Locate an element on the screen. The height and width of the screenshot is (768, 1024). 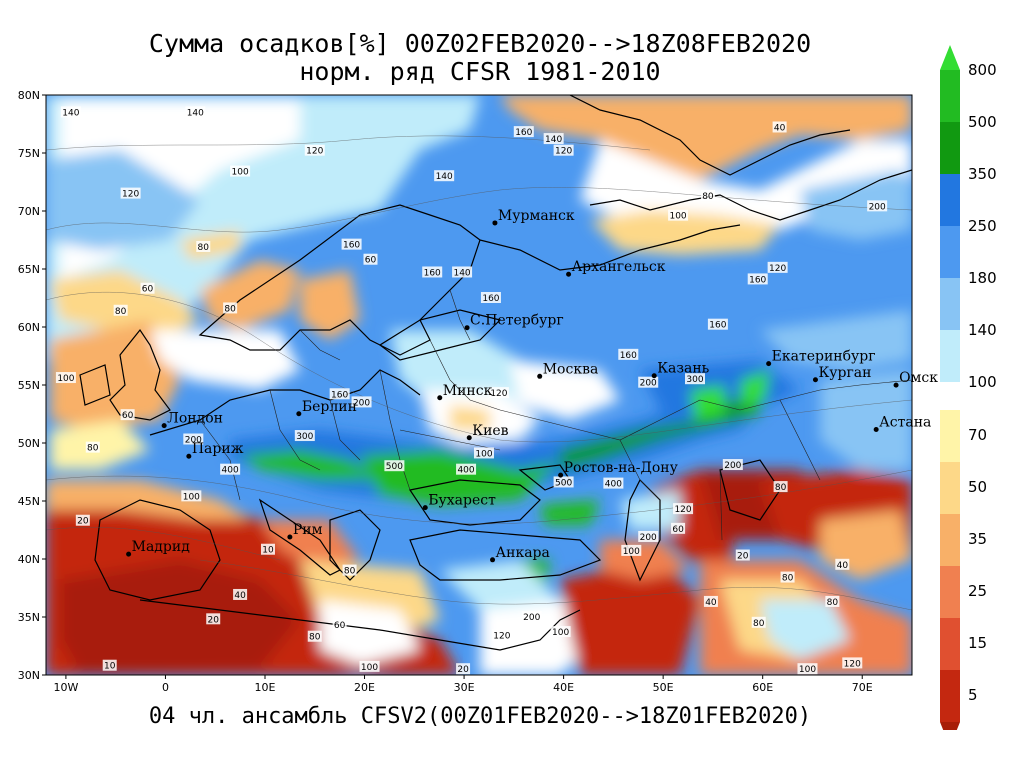
lon-tick-label: 10W is located at coordinates (65, 687).